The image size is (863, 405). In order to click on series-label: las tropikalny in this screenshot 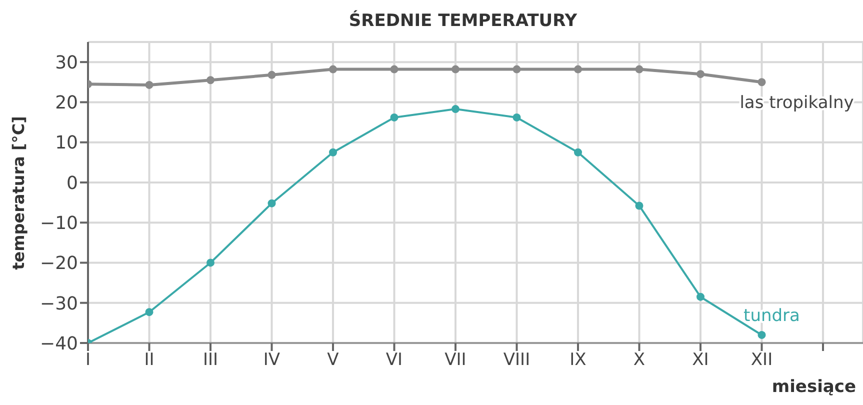, I will do `click(797, 103)`.